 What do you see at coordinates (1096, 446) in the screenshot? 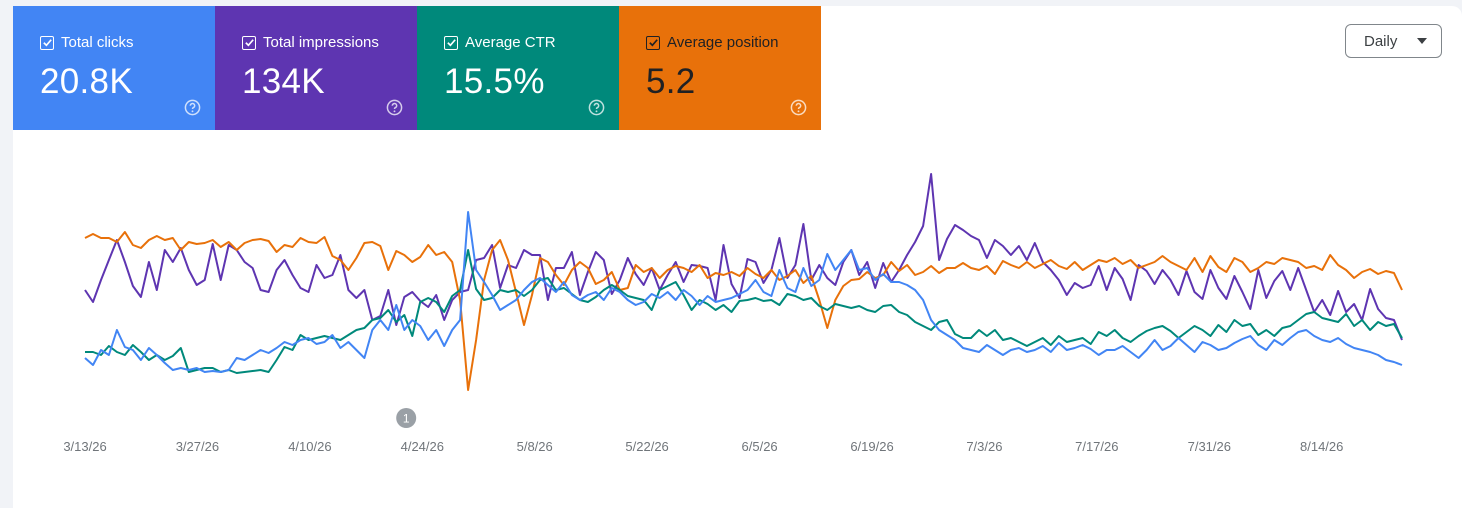
I see `x-tick-label: 7/17/26` at bounding box center [1096, 446].